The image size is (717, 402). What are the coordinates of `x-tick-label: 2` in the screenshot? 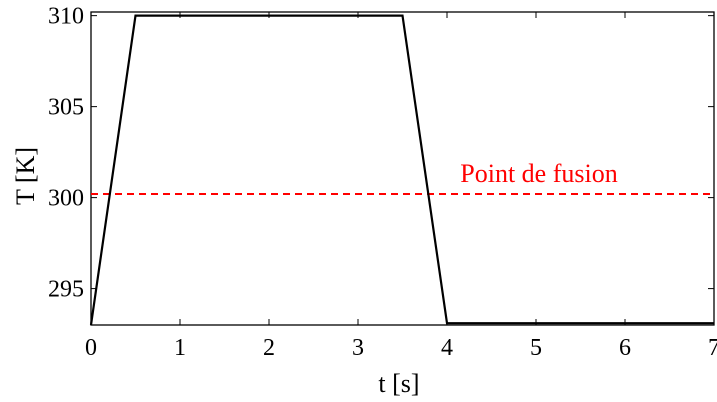 It's located at (269, 348).